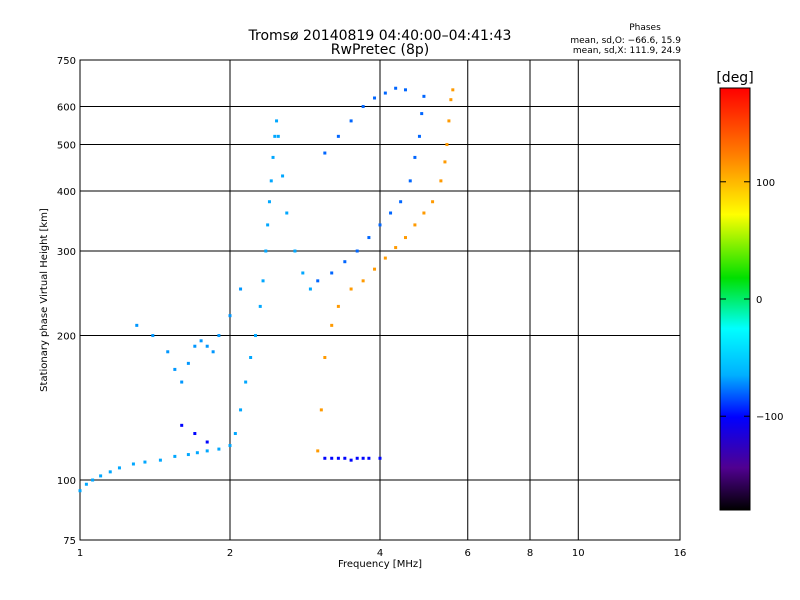  Describe the element at coordinates (66, 61) in the screenshot. I see `y-tick-label: 750` at that location.